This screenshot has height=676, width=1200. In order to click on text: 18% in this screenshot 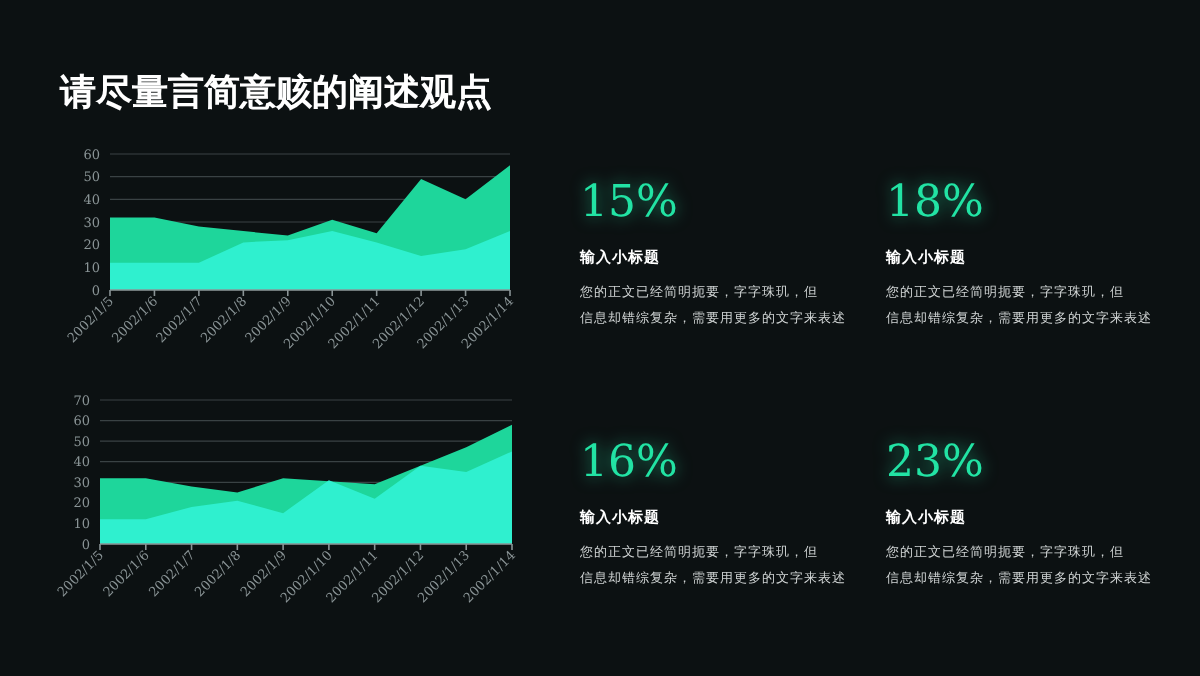, I will do `click(935, 203)`.